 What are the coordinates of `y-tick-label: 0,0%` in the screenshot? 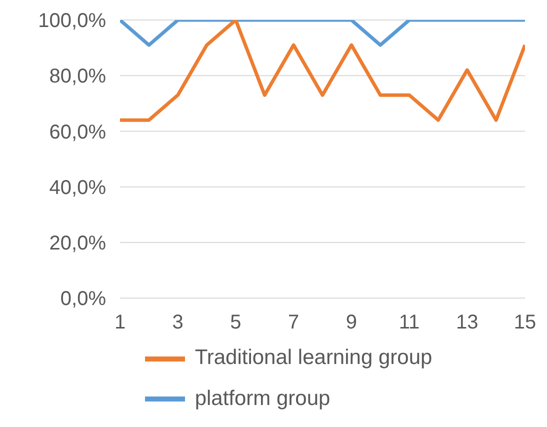 It's located at (83, 299).